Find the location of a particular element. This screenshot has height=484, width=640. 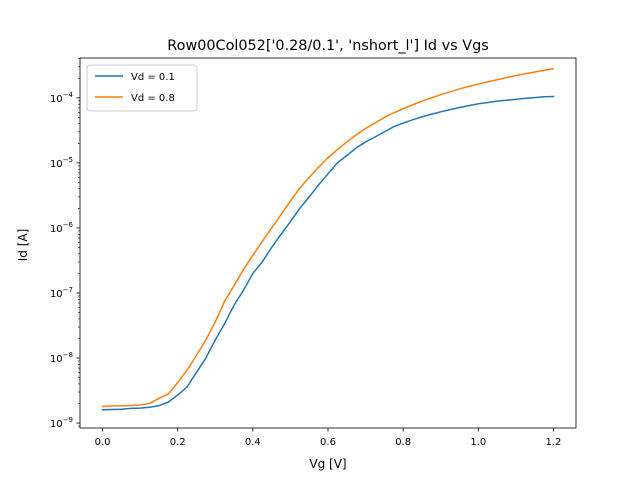

x-axis: 0.0 0.2 0.4 0.6 0.8 1.0 1.2 is located at coordinates (328, 438).